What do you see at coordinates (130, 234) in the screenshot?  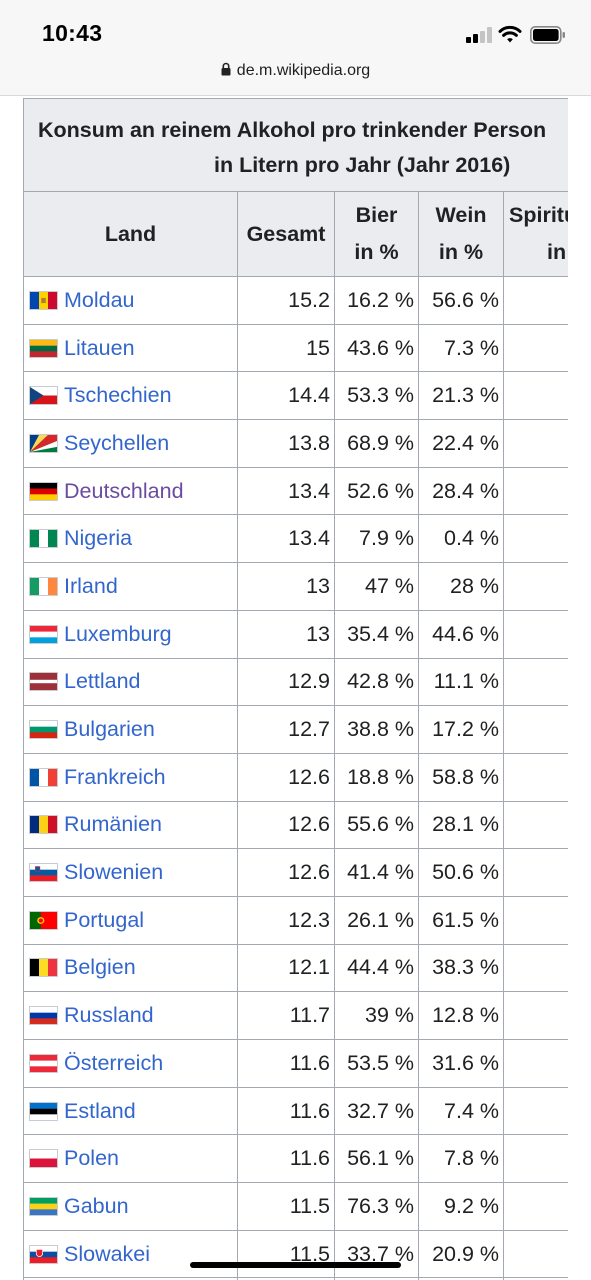 I see `column-header-land: Land` at bounding box center [130, 234].